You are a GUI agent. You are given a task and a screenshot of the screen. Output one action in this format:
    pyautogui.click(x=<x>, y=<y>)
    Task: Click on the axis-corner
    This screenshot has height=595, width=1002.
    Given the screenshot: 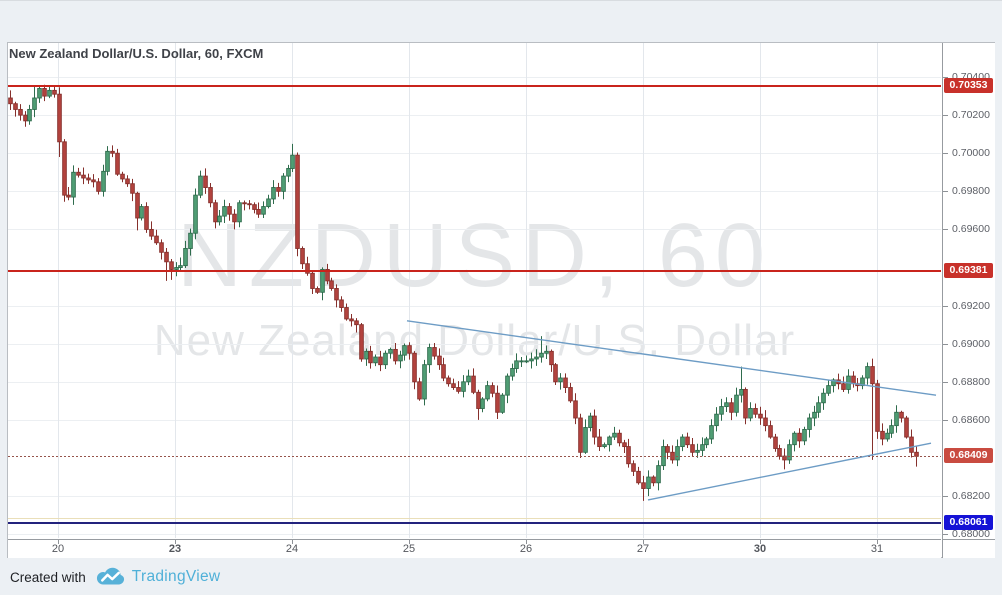 What is the action you would take?
    pyautogui.click(x=968, y=548)
    